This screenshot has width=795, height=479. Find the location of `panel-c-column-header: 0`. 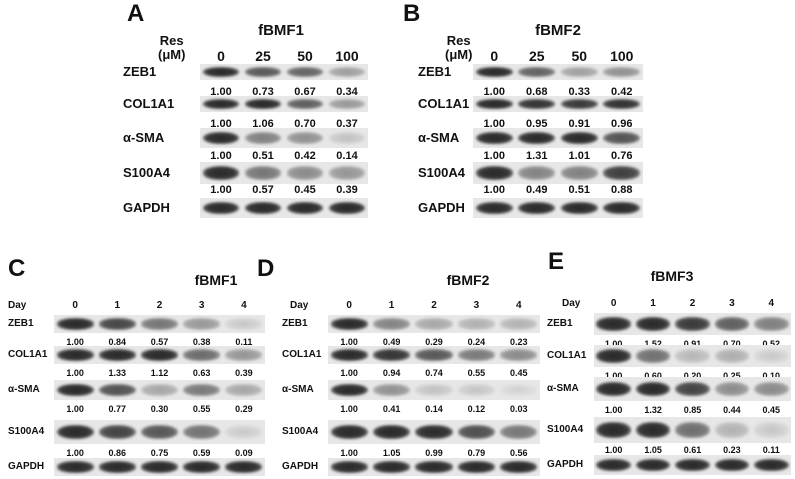

panel-c-column-header: 0 is located at coordinates (75, 305).